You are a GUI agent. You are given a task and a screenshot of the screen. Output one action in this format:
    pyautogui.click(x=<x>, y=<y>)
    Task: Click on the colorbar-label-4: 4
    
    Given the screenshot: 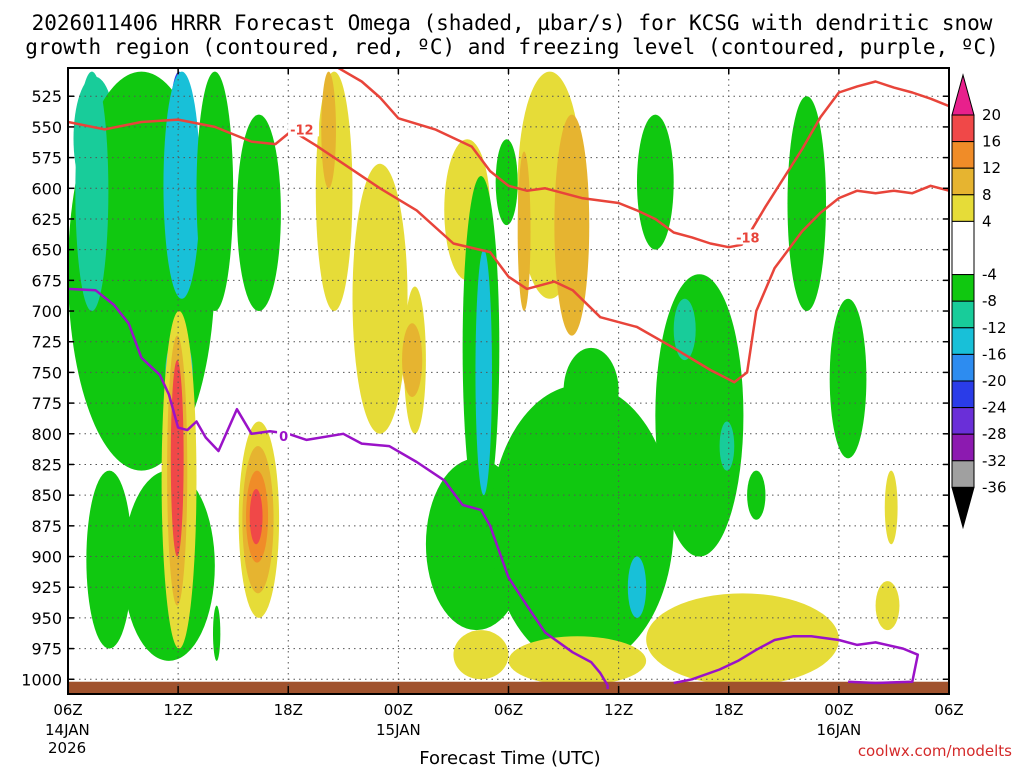 What is the action you would take?
    pyautogui.click(x=987, y=221)
    